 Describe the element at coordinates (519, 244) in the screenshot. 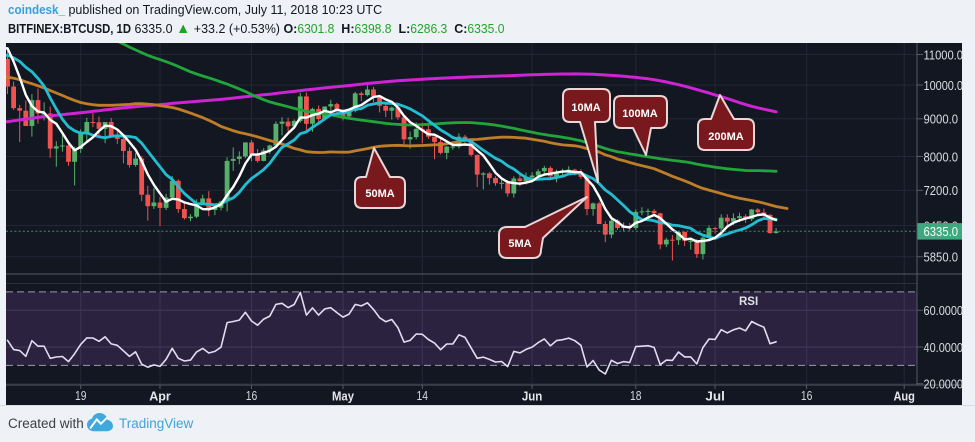

I see `svg-text: 5MA` at that location.